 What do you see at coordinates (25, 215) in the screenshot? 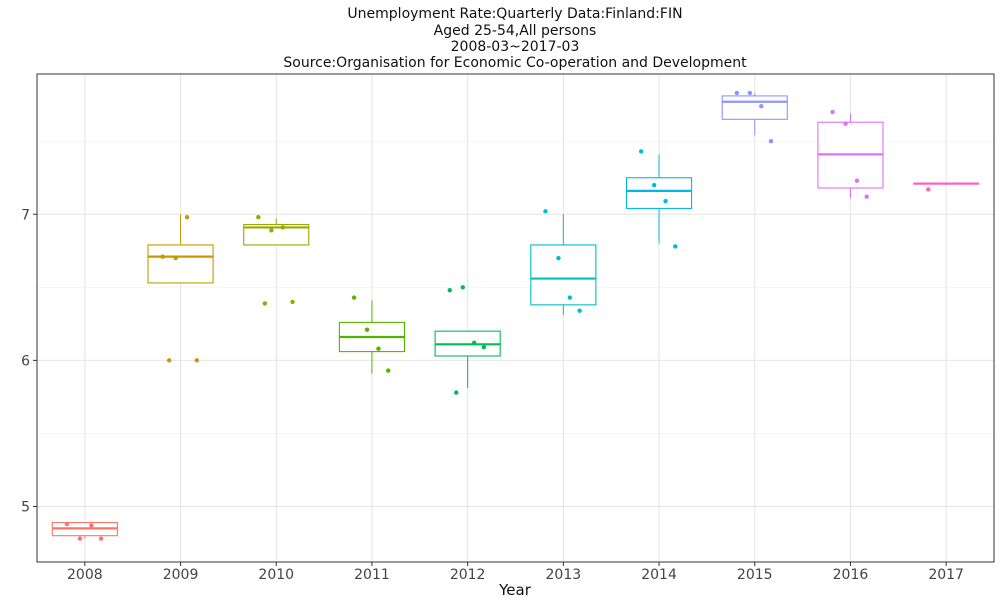
I see `y-tick-label: 7` at bounding box center [25, 215].